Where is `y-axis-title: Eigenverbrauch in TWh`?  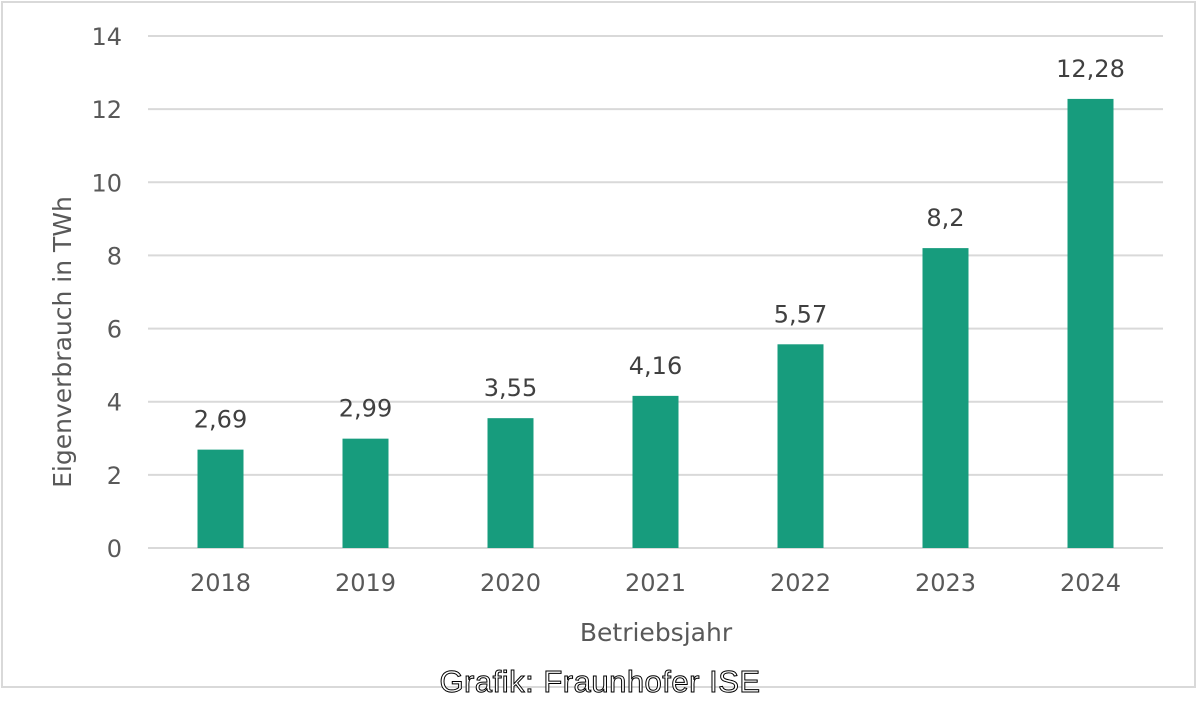
y-axis-title: Eigenverbrauch in TWh is located at coordinates (62, 342).